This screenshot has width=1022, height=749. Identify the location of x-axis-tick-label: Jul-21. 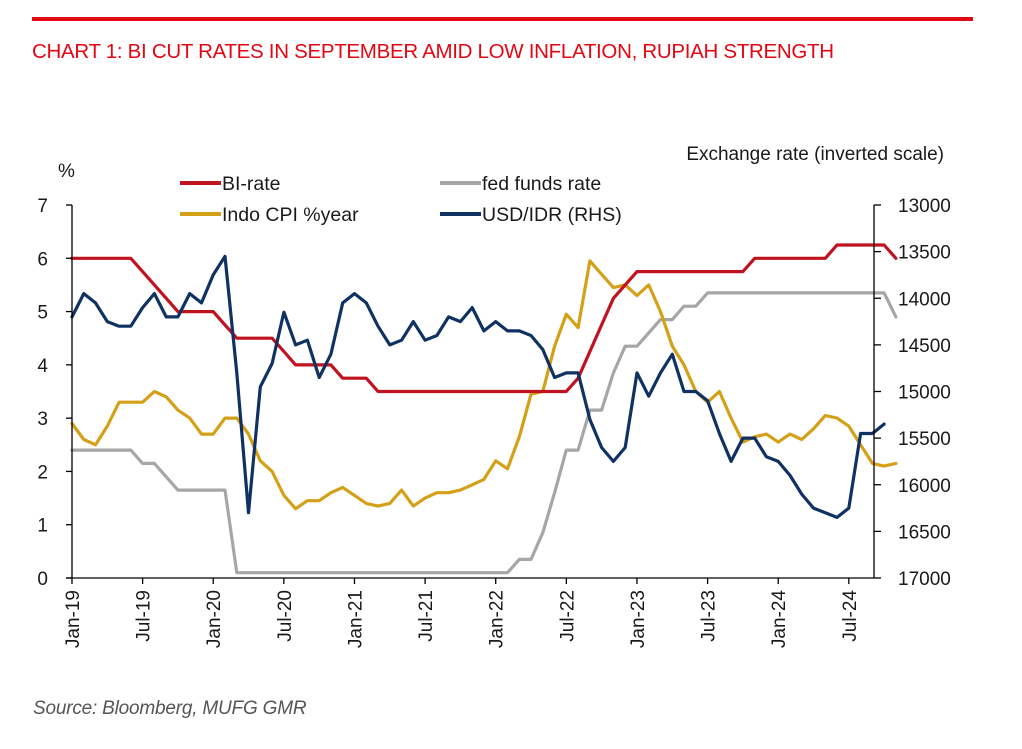
(426, 616).